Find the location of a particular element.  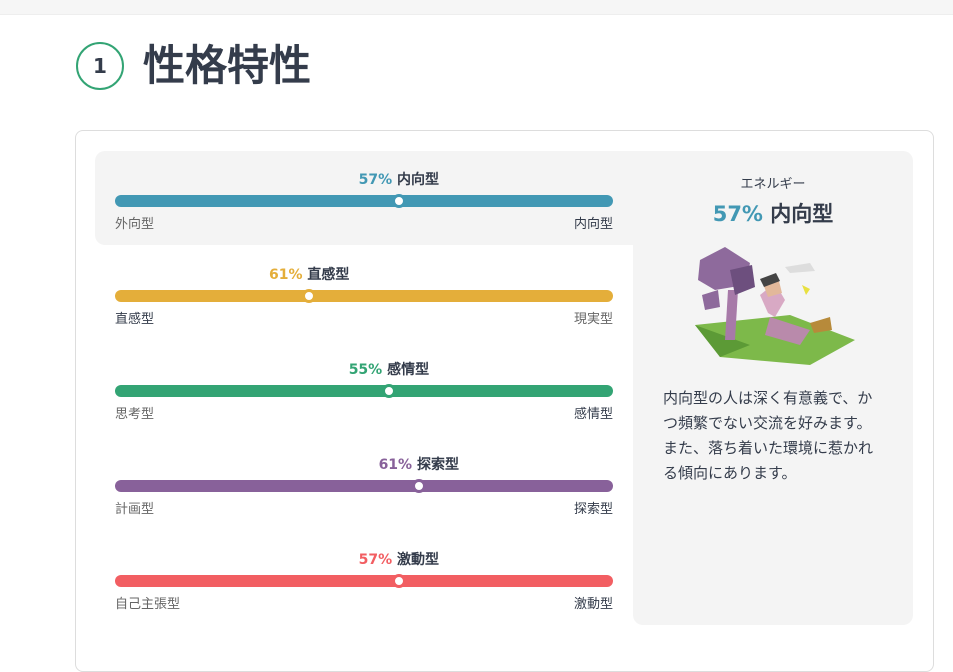

right-label: 探索型 is located at coordinates (594, 509).